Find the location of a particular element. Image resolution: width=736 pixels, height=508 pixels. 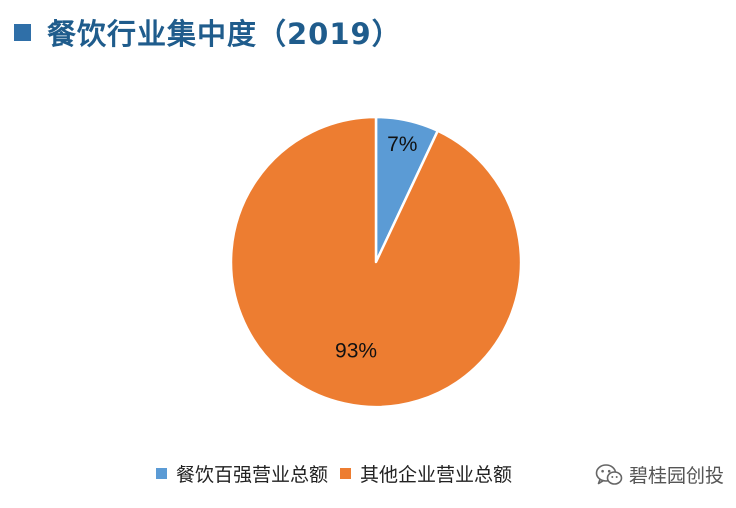

pie-slice-label-2: 93% is located at coordinates (356, 351).